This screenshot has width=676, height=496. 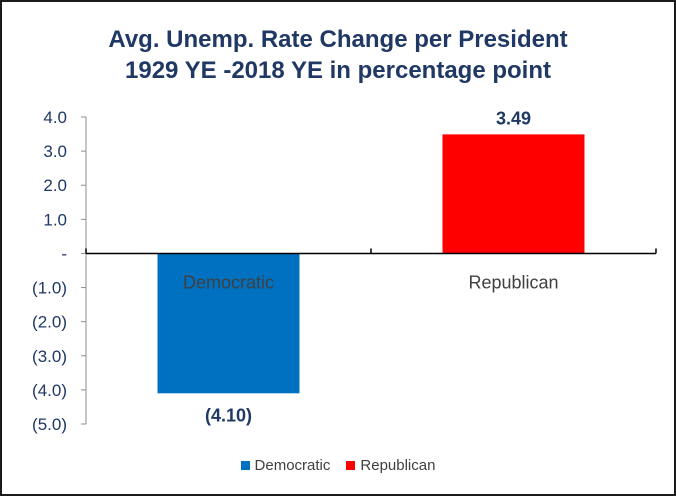 What do you see at coordinates (351, 465) in the screenshot?
I see `legend-swatch-republican` at bounding box center [351, 465].